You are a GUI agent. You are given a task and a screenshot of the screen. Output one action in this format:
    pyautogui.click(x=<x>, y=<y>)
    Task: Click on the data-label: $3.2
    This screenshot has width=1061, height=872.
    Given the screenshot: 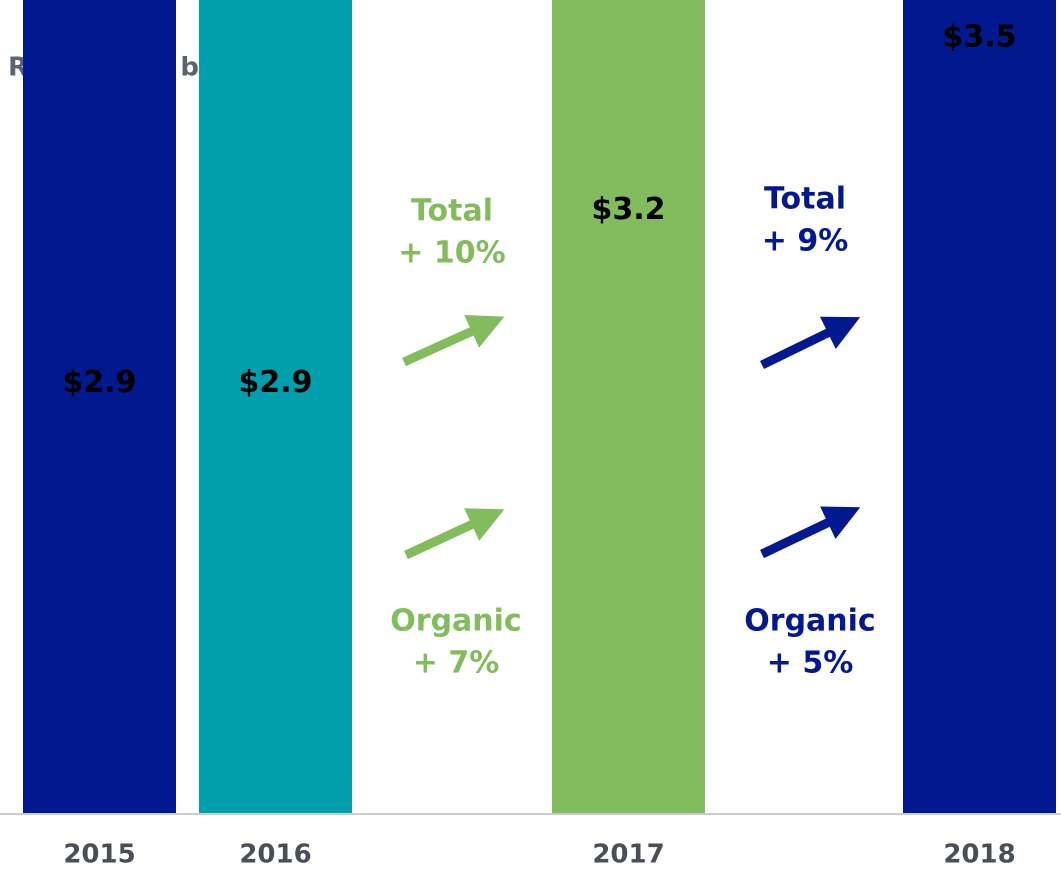 What is the action you would take?
    pyautogui.click(x=628, y=209)
    